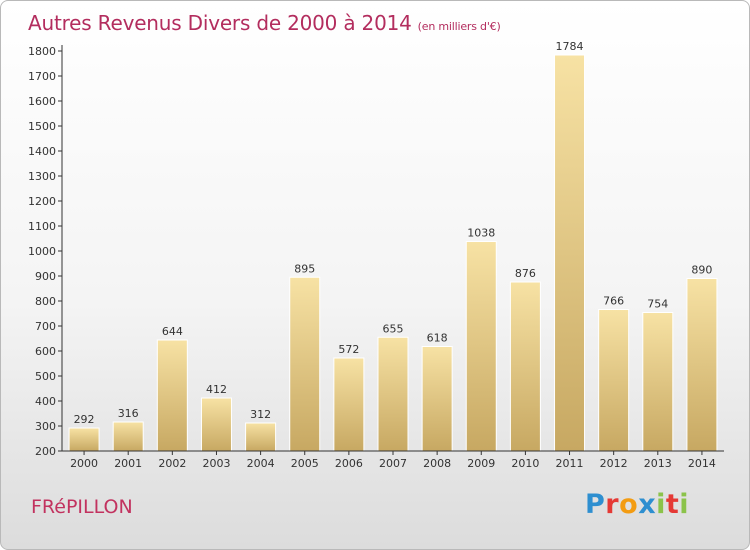 The width and height of the screenshot is (750, 550). Describe the element at coordinates (45, 301) in the screenshot. I see `y-tick-label: 800` at that location.